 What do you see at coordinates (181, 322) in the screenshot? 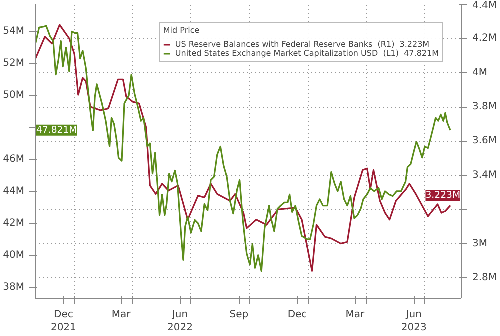
I see `x-tick-label: Jun 2022` at bounding box center [181, 322].